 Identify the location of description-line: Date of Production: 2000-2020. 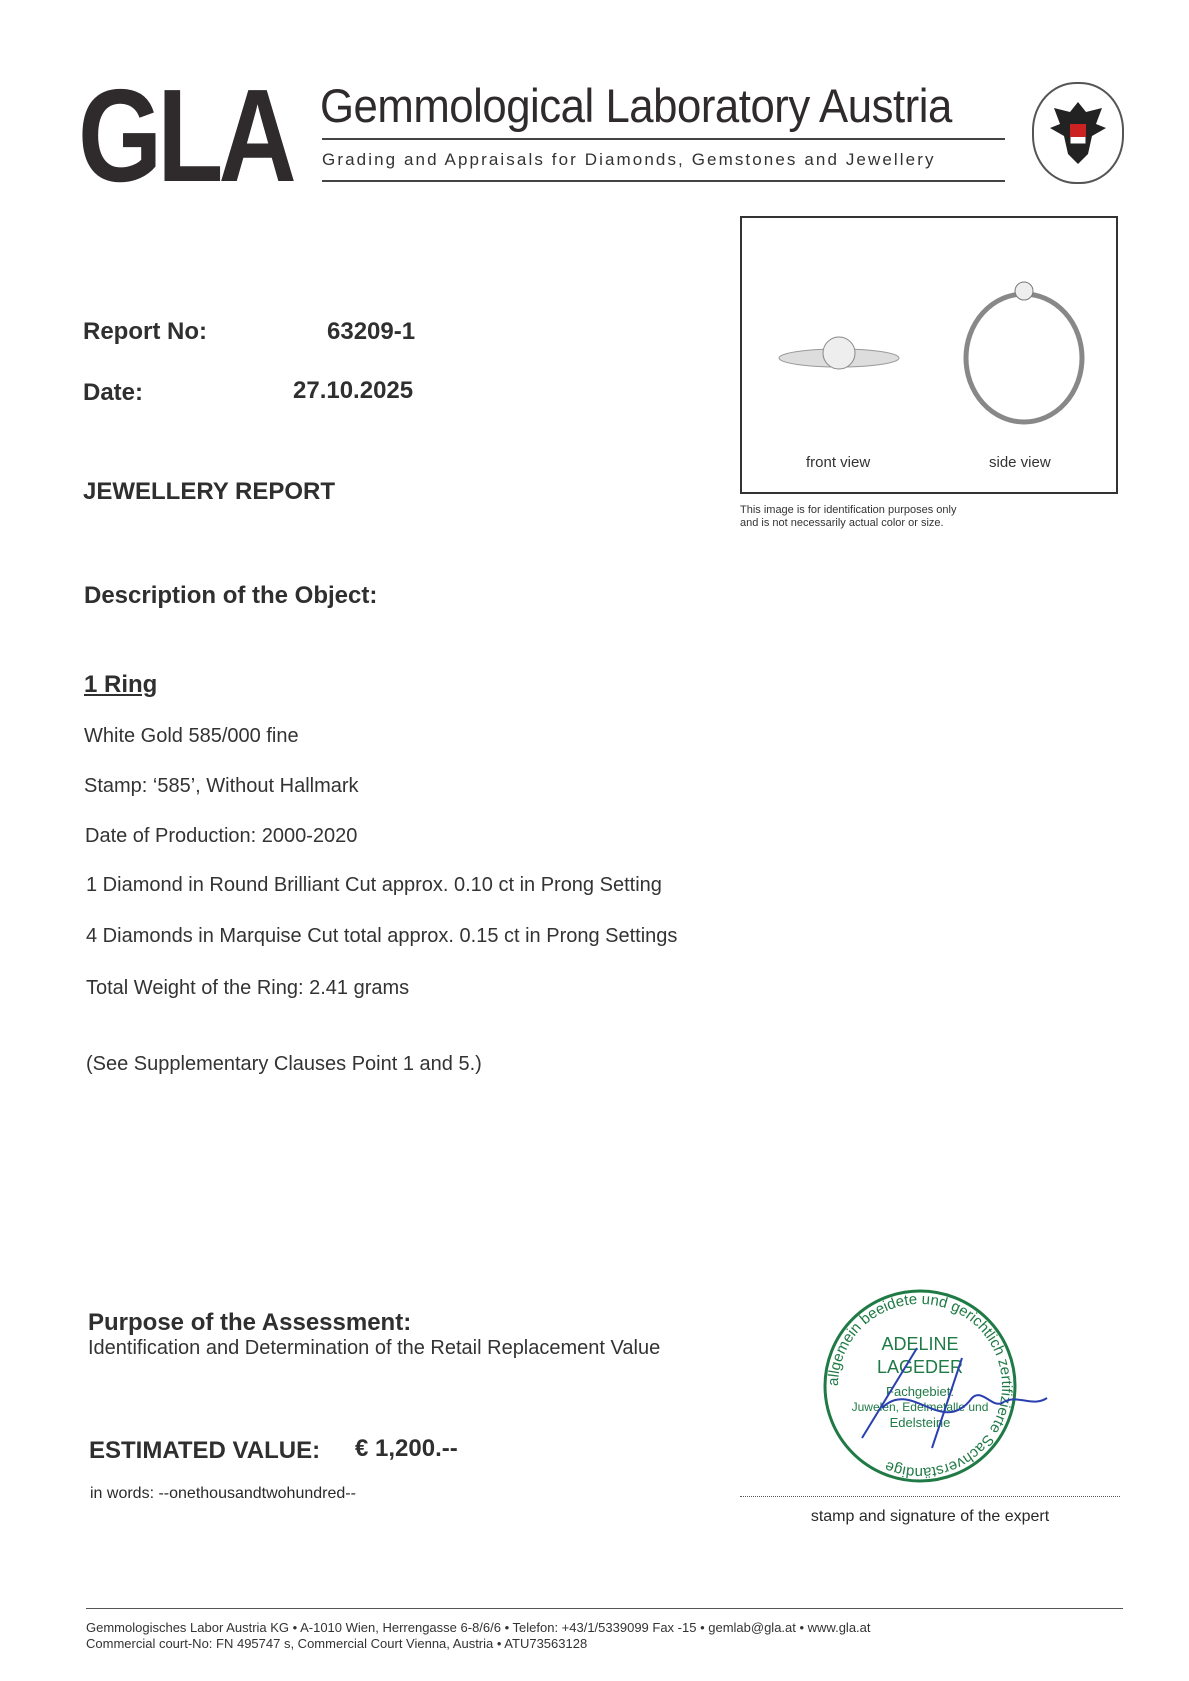
(221, 836).